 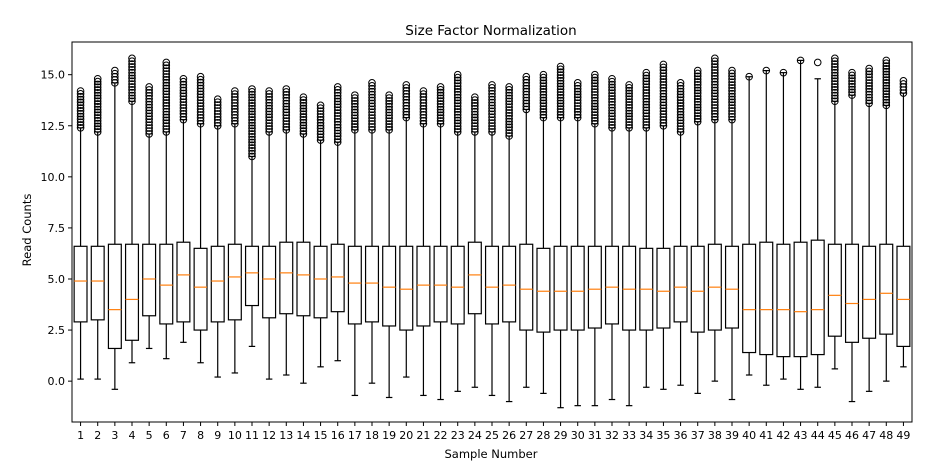 What do you see at coordinates (646, 435) in the screenshot?
I see `x-tick-label: 34` at bounding box center [646, 435].